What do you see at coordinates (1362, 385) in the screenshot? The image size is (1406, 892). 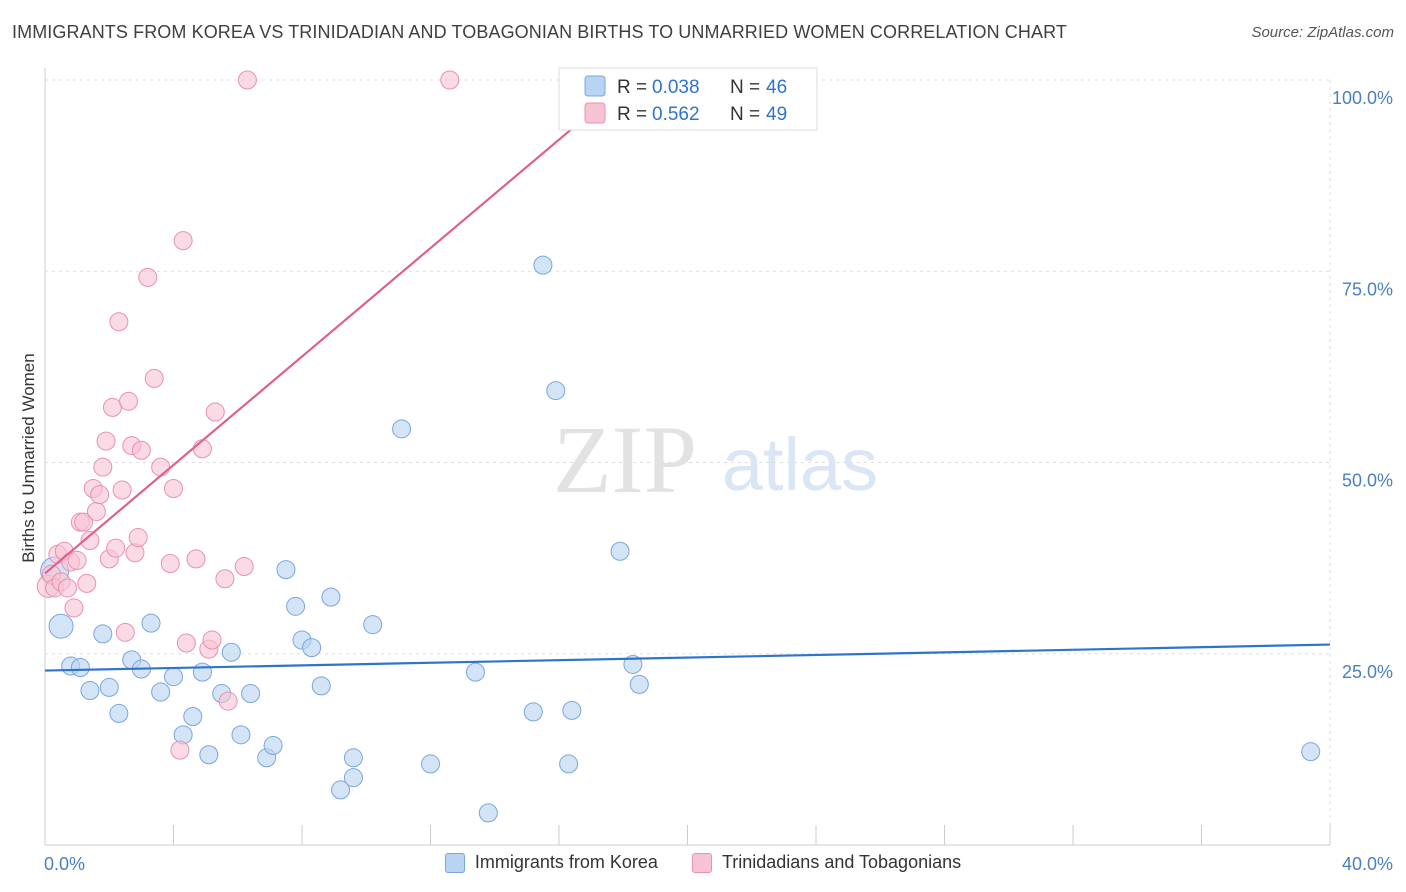 I see `y-tick-labels: 25.0% 50.0% 75.0% 100.0%` at bounding box center [1362, 385].